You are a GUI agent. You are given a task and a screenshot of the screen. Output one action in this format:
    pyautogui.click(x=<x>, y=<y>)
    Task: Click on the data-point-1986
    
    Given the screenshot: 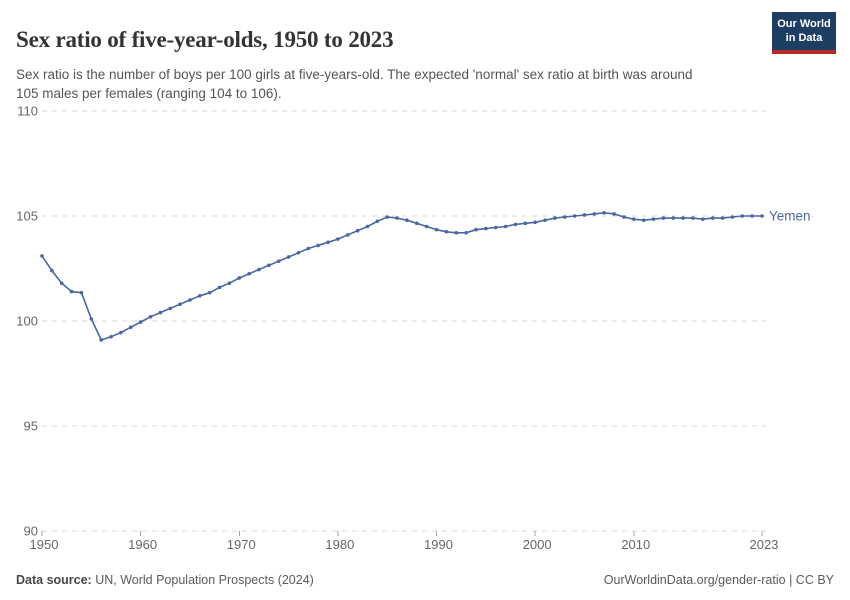 What is the action you would take?
    pyautogui.click(x=397, y=218)
    